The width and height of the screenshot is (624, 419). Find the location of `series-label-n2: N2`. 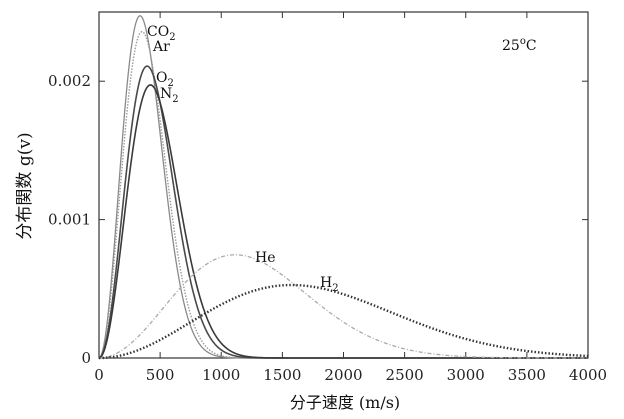

series-label-n2: N2 is located at coordinates (169, 95).